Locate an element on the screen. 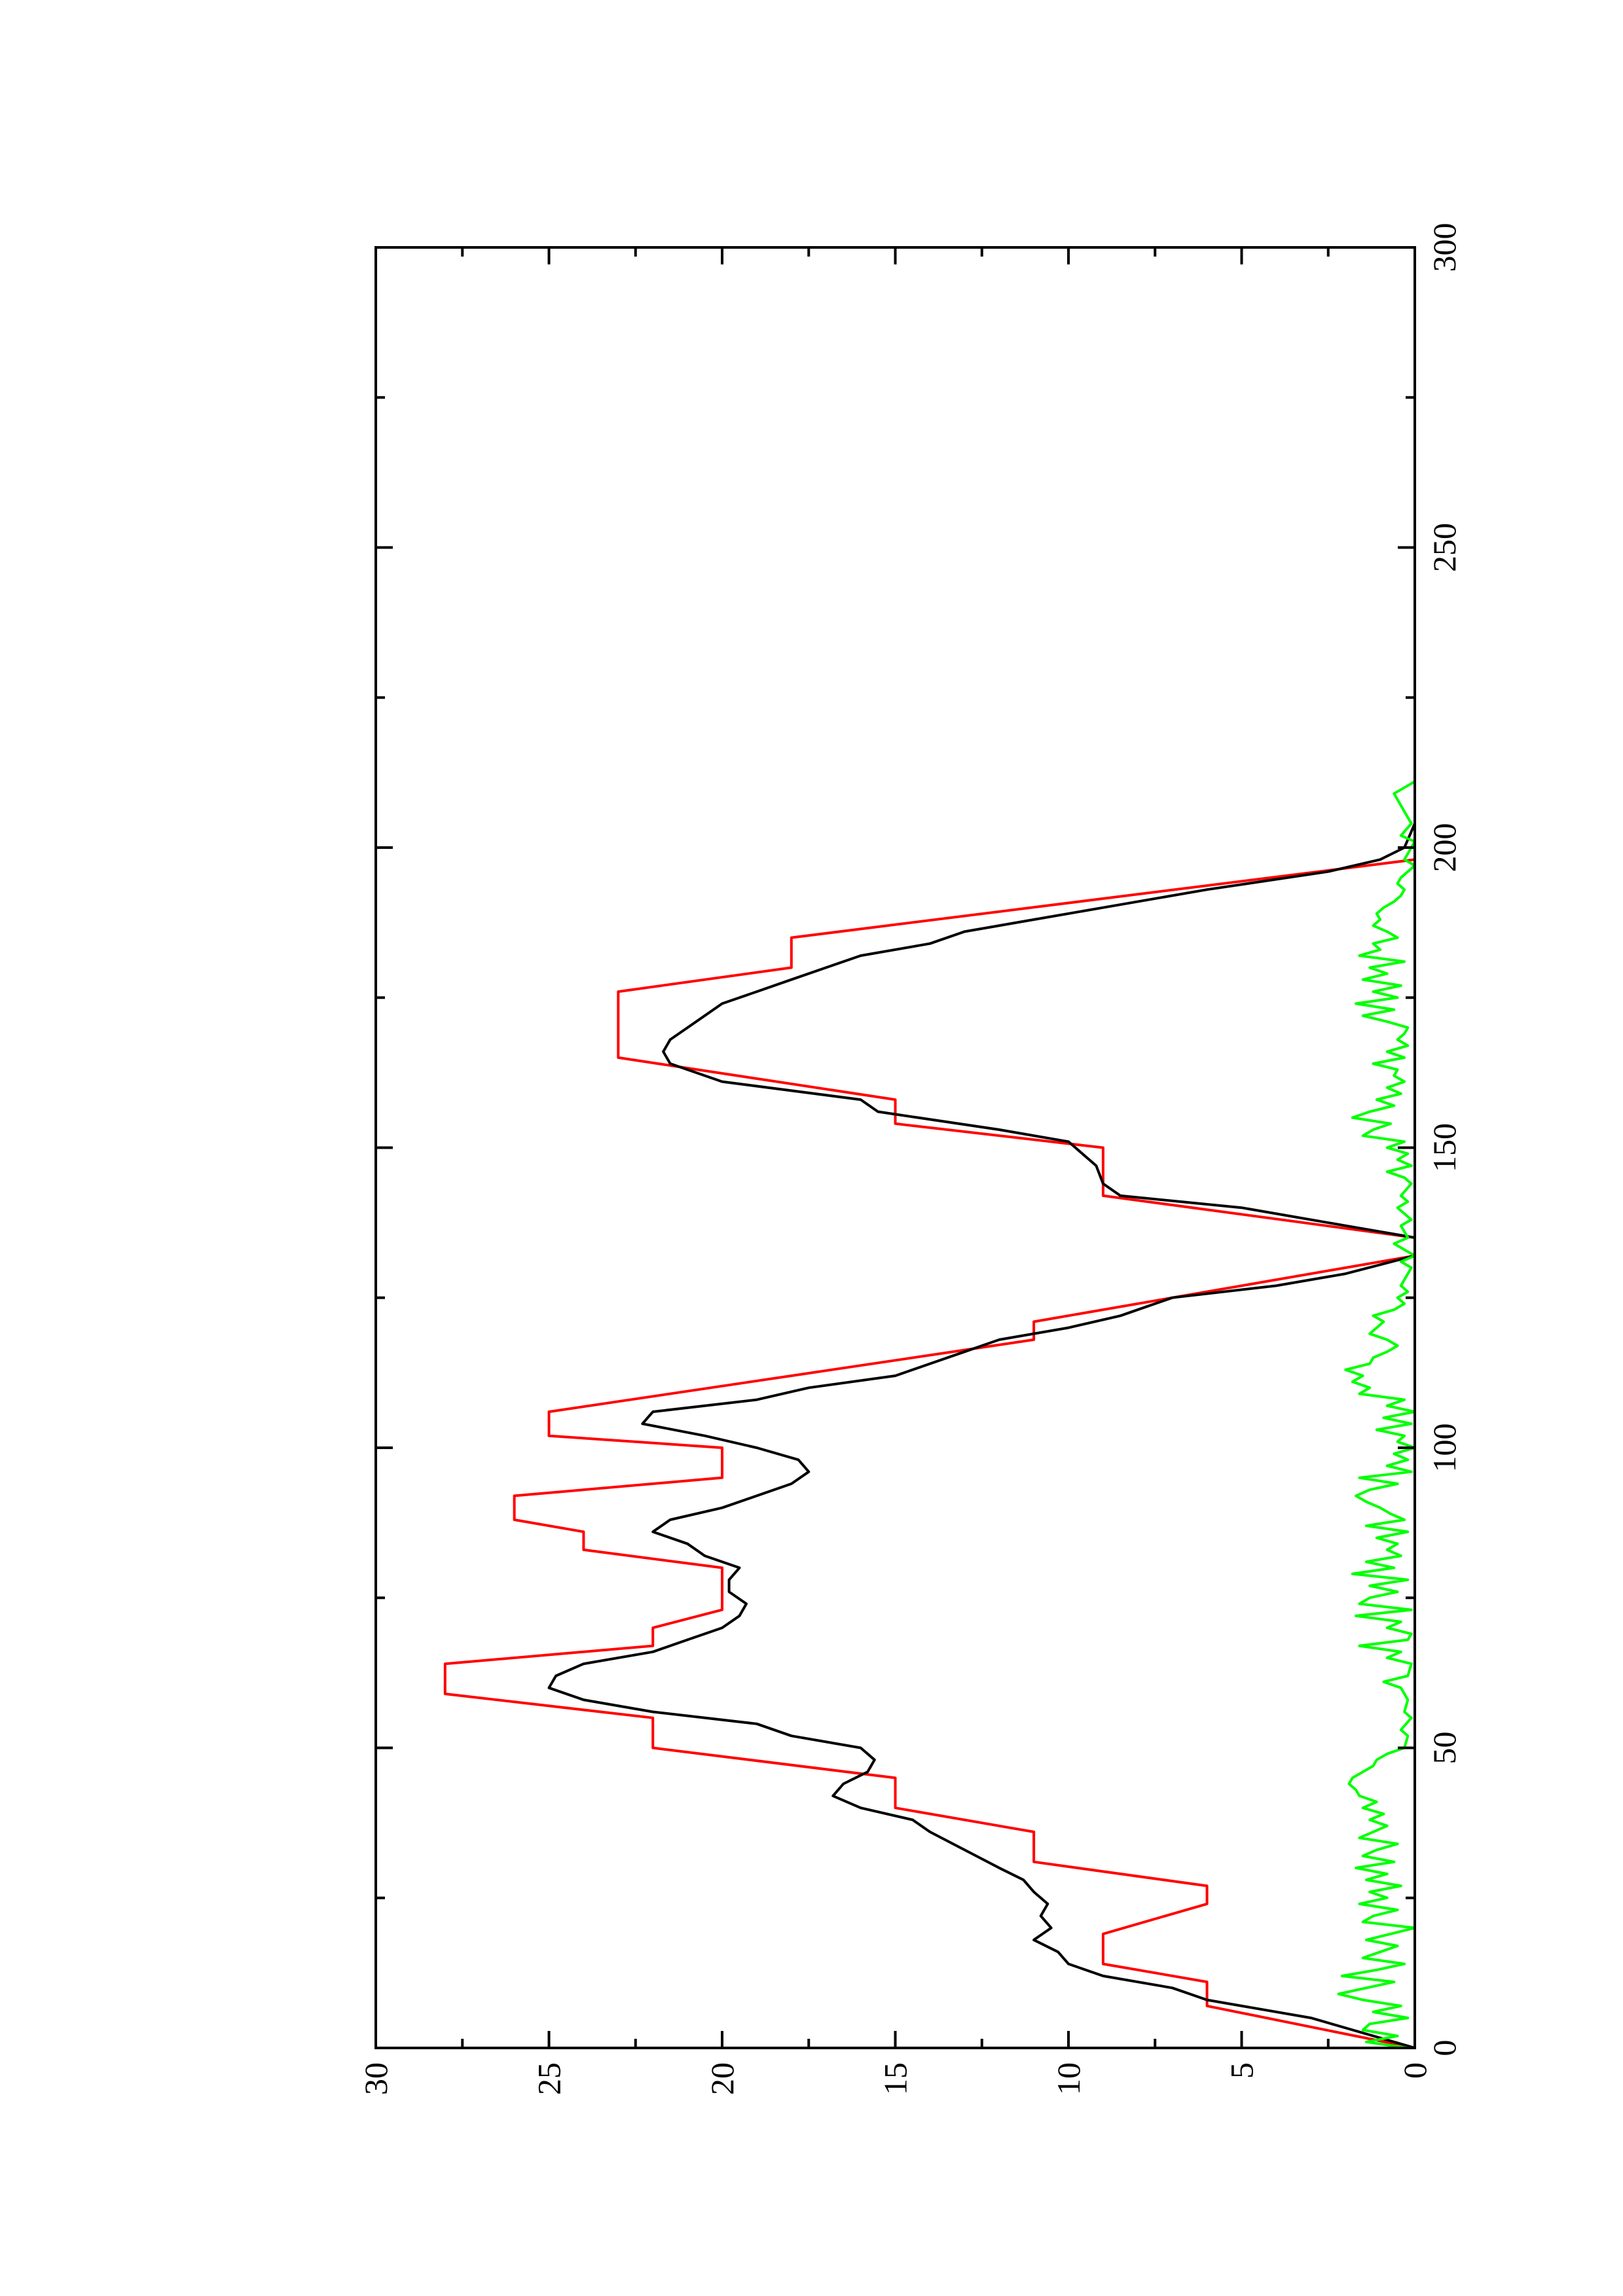  y-tick-label: 20 is located at coordinates (722, 2078).